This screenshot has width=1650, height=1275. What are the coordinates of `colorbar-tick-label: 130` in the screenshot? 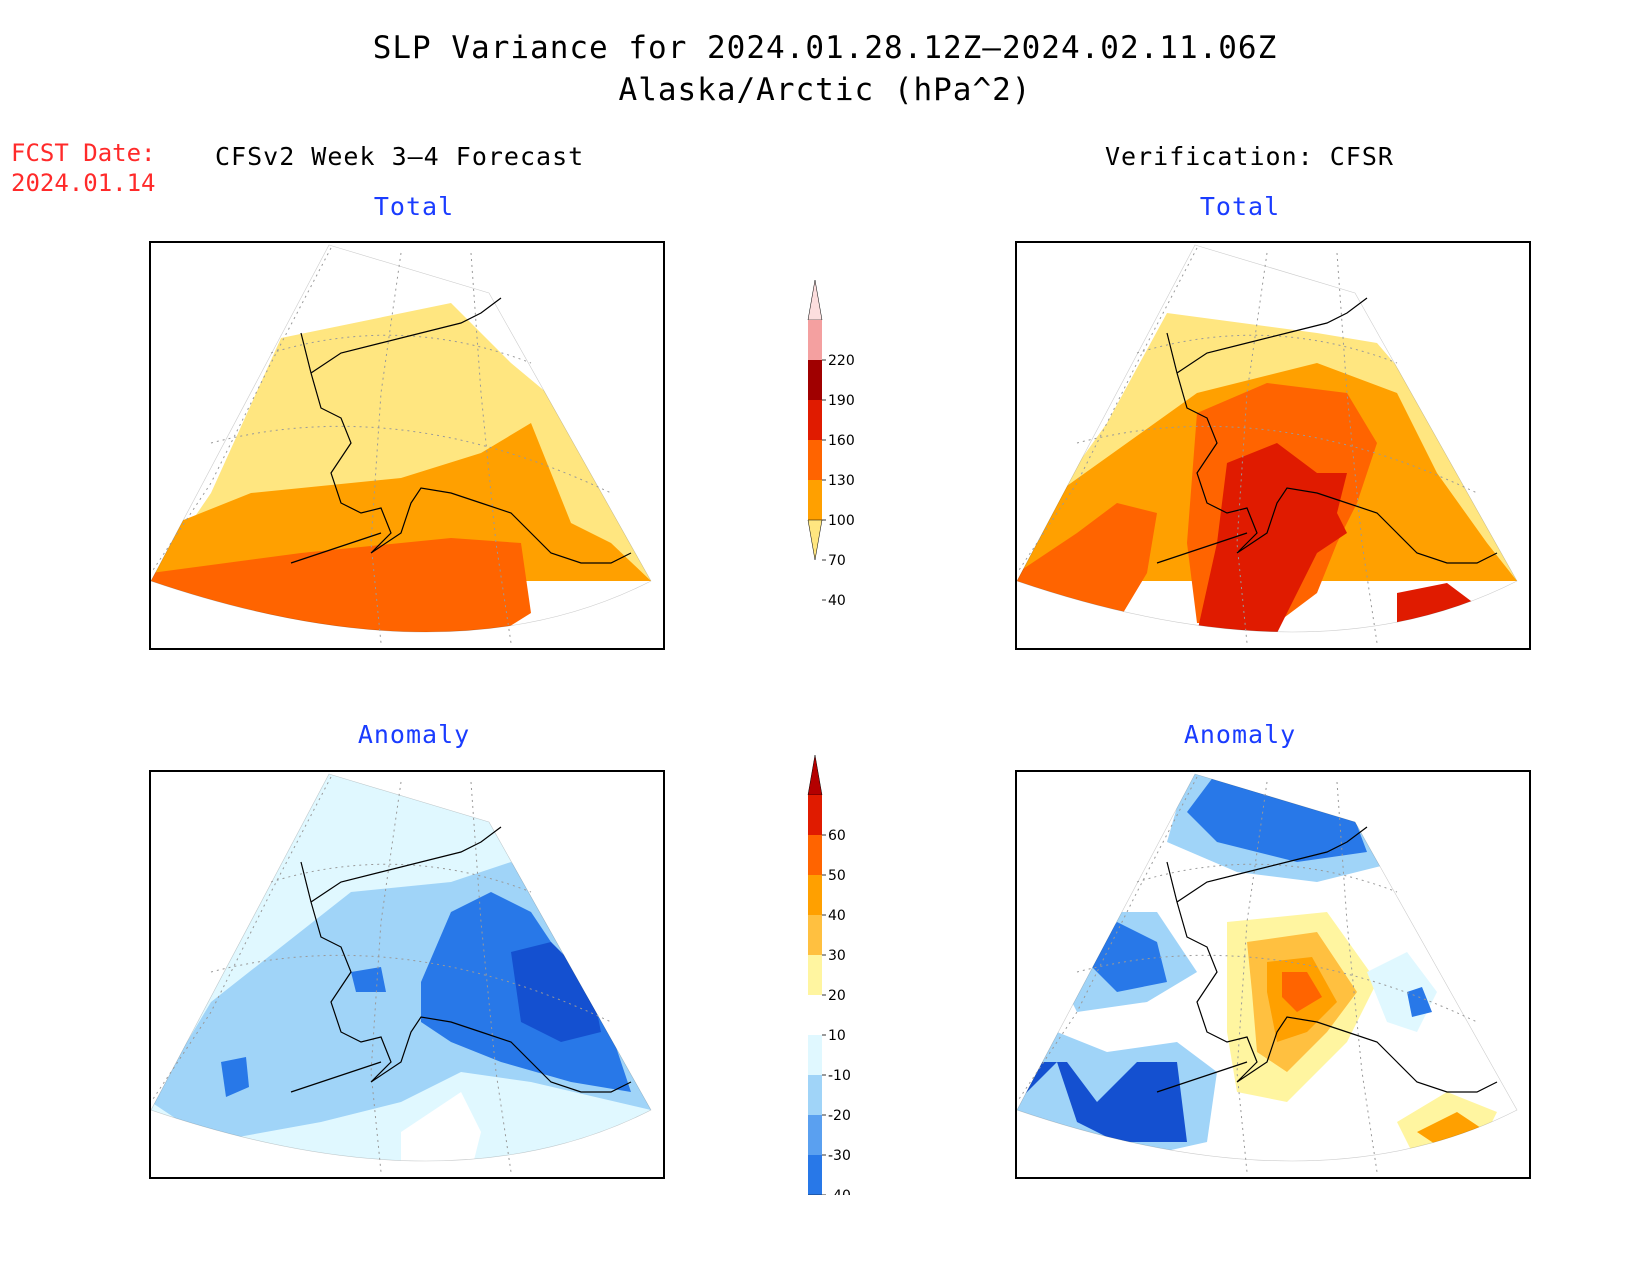 It's located at (841, 481).